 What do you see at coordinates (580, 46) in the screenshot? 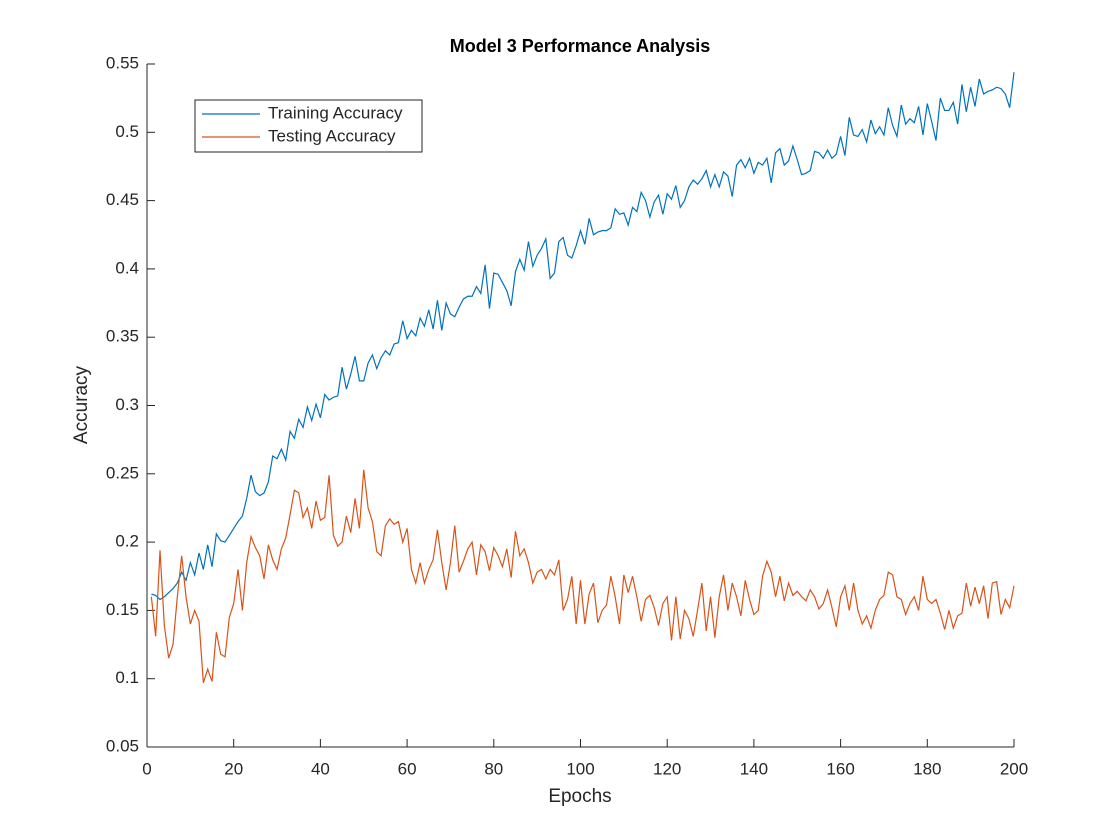
I see `chart-title: Model 3 Performance Analysis` at bounding box center [580, 46].